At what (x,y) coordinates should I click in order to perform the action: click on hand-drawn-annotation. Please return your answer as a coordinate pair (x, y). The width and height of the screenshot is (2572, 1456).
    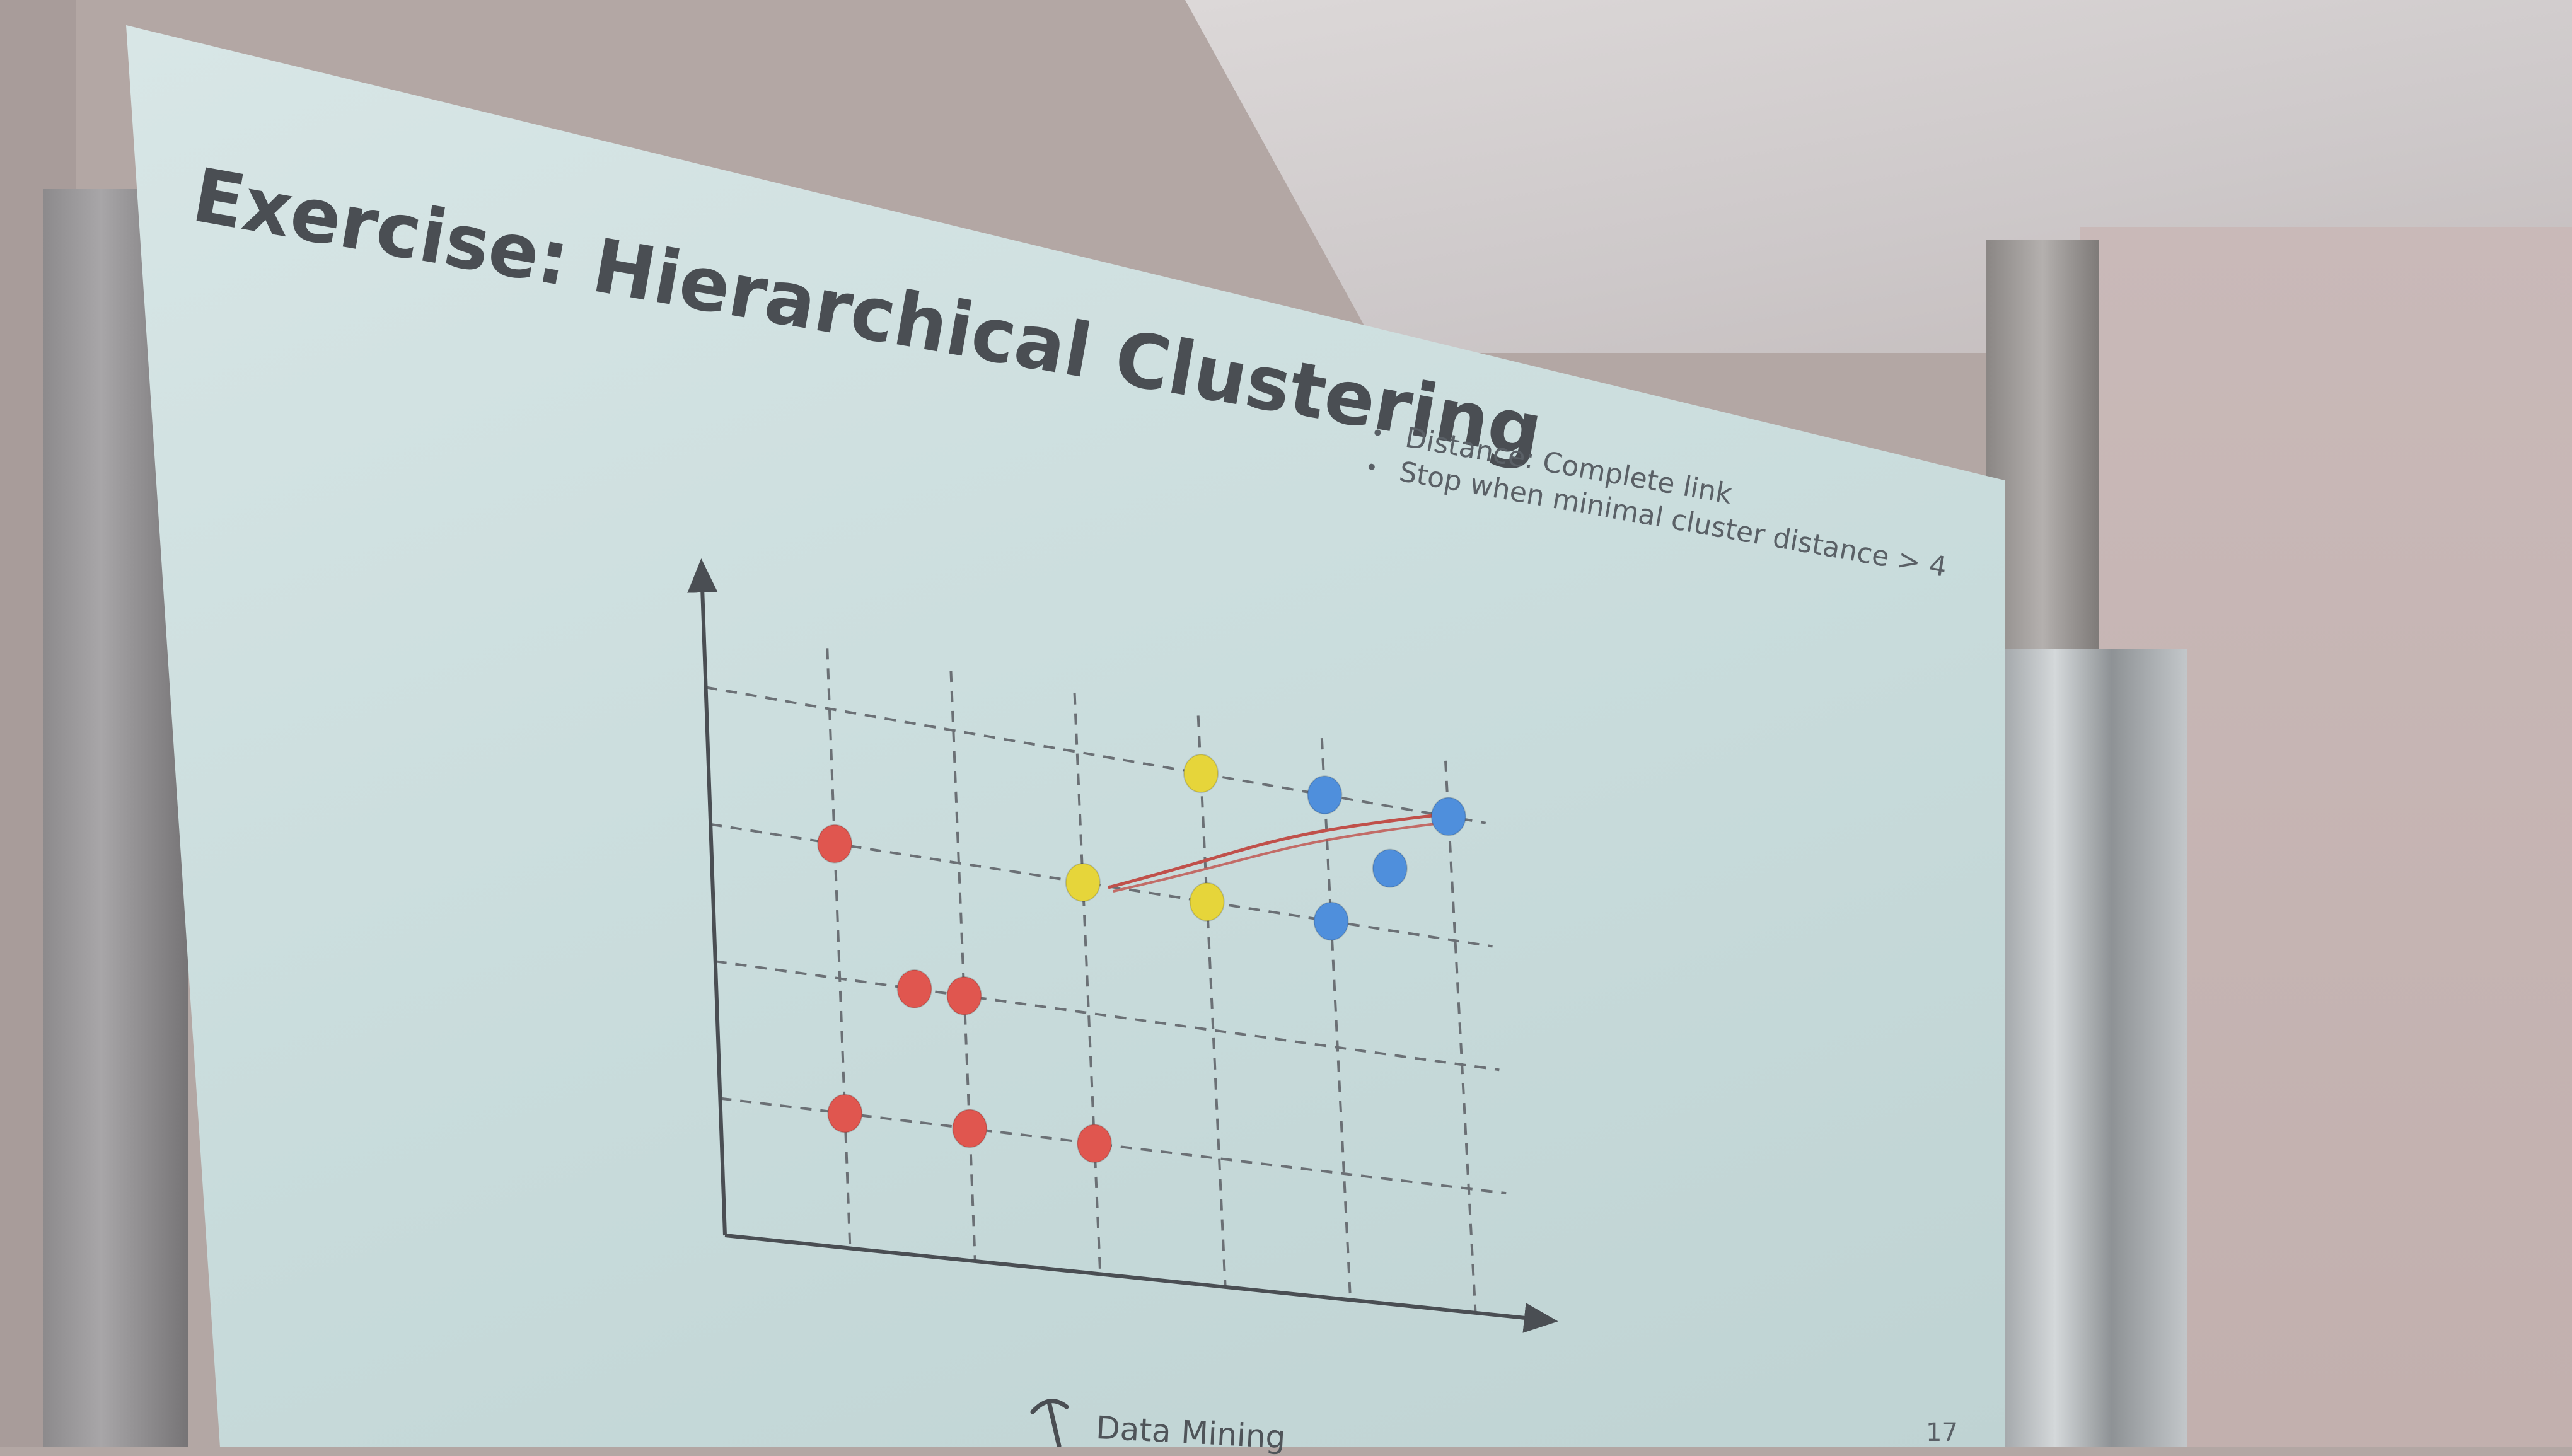
    Looking at the image, I should click on (1277, 852).